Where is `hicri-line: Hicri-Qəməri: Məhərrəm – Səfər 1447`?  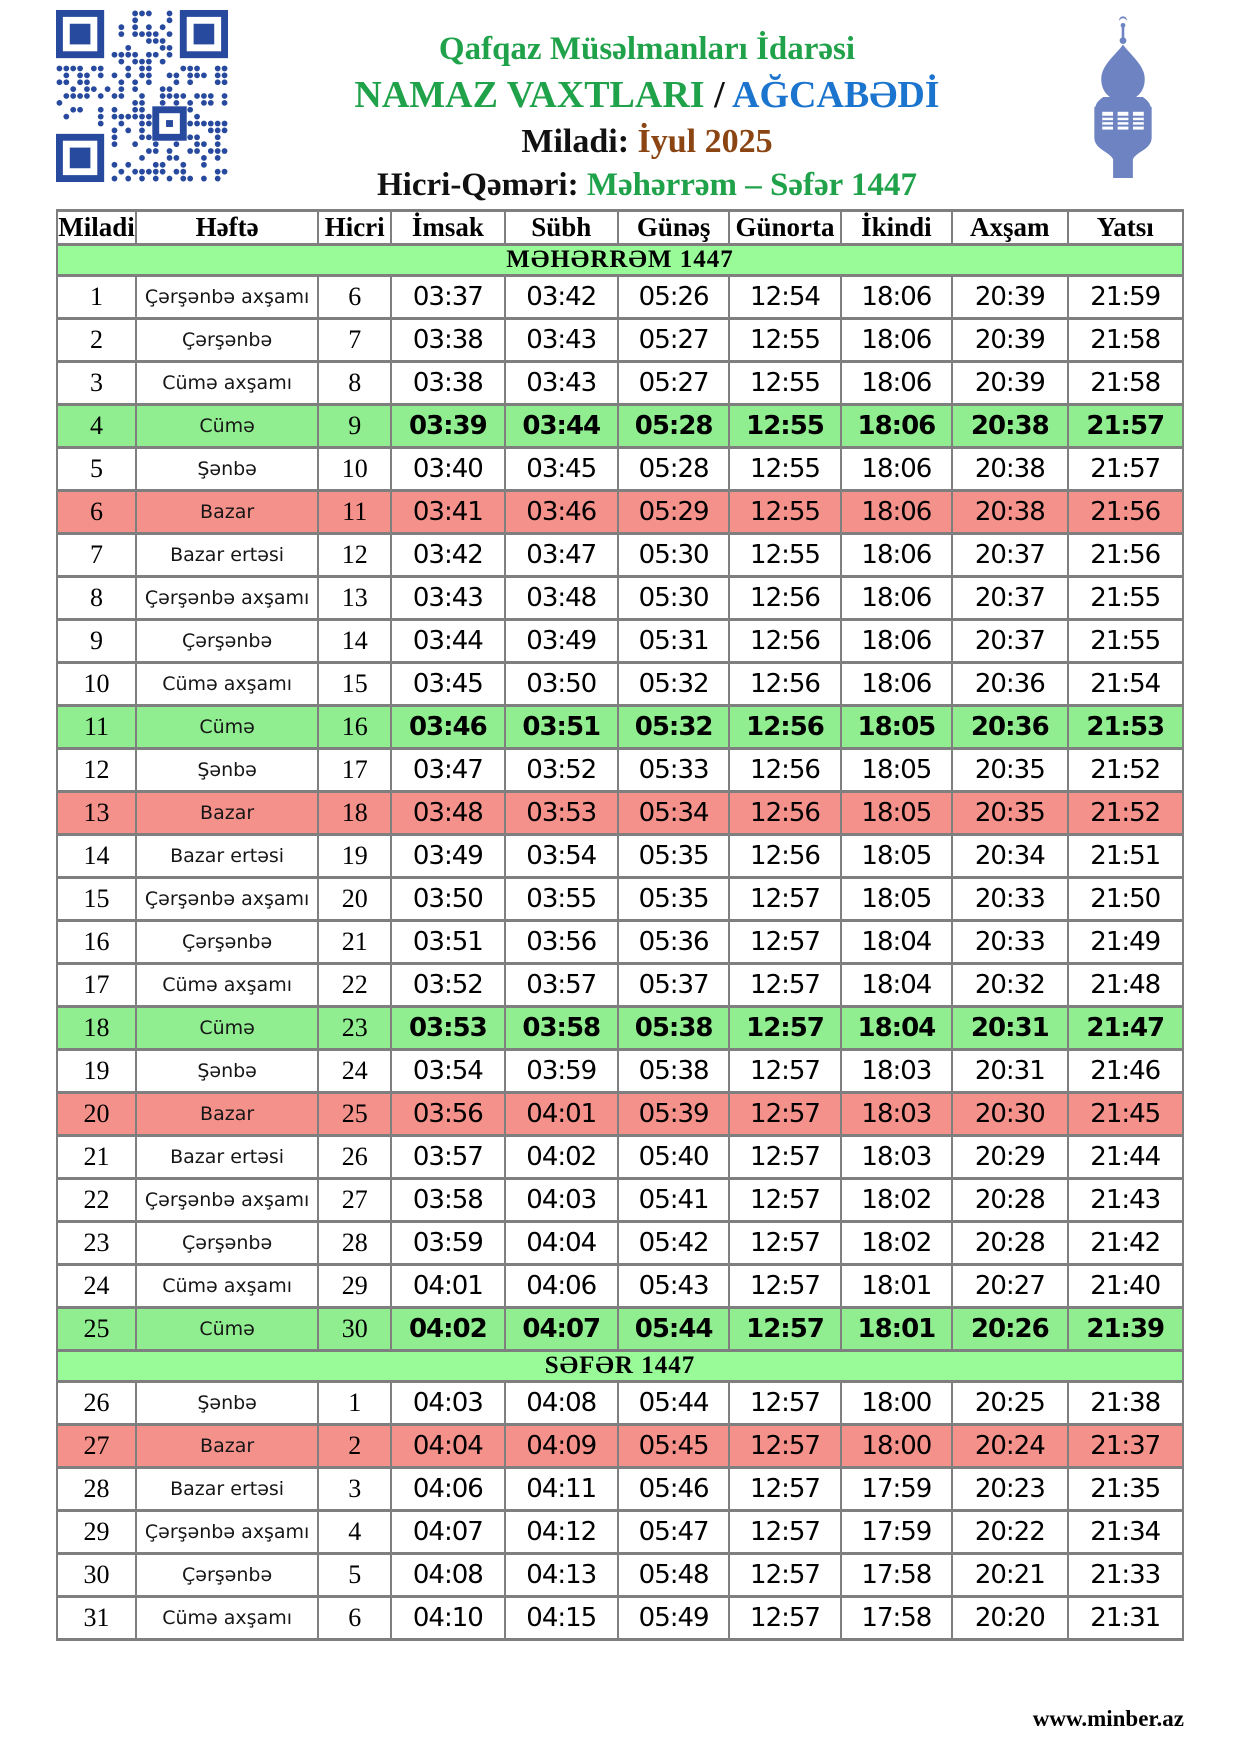 hicri-line: Hicri-Qəməri: Məhərrəm – Səfər 1447 is located at coordinates (647, 185).